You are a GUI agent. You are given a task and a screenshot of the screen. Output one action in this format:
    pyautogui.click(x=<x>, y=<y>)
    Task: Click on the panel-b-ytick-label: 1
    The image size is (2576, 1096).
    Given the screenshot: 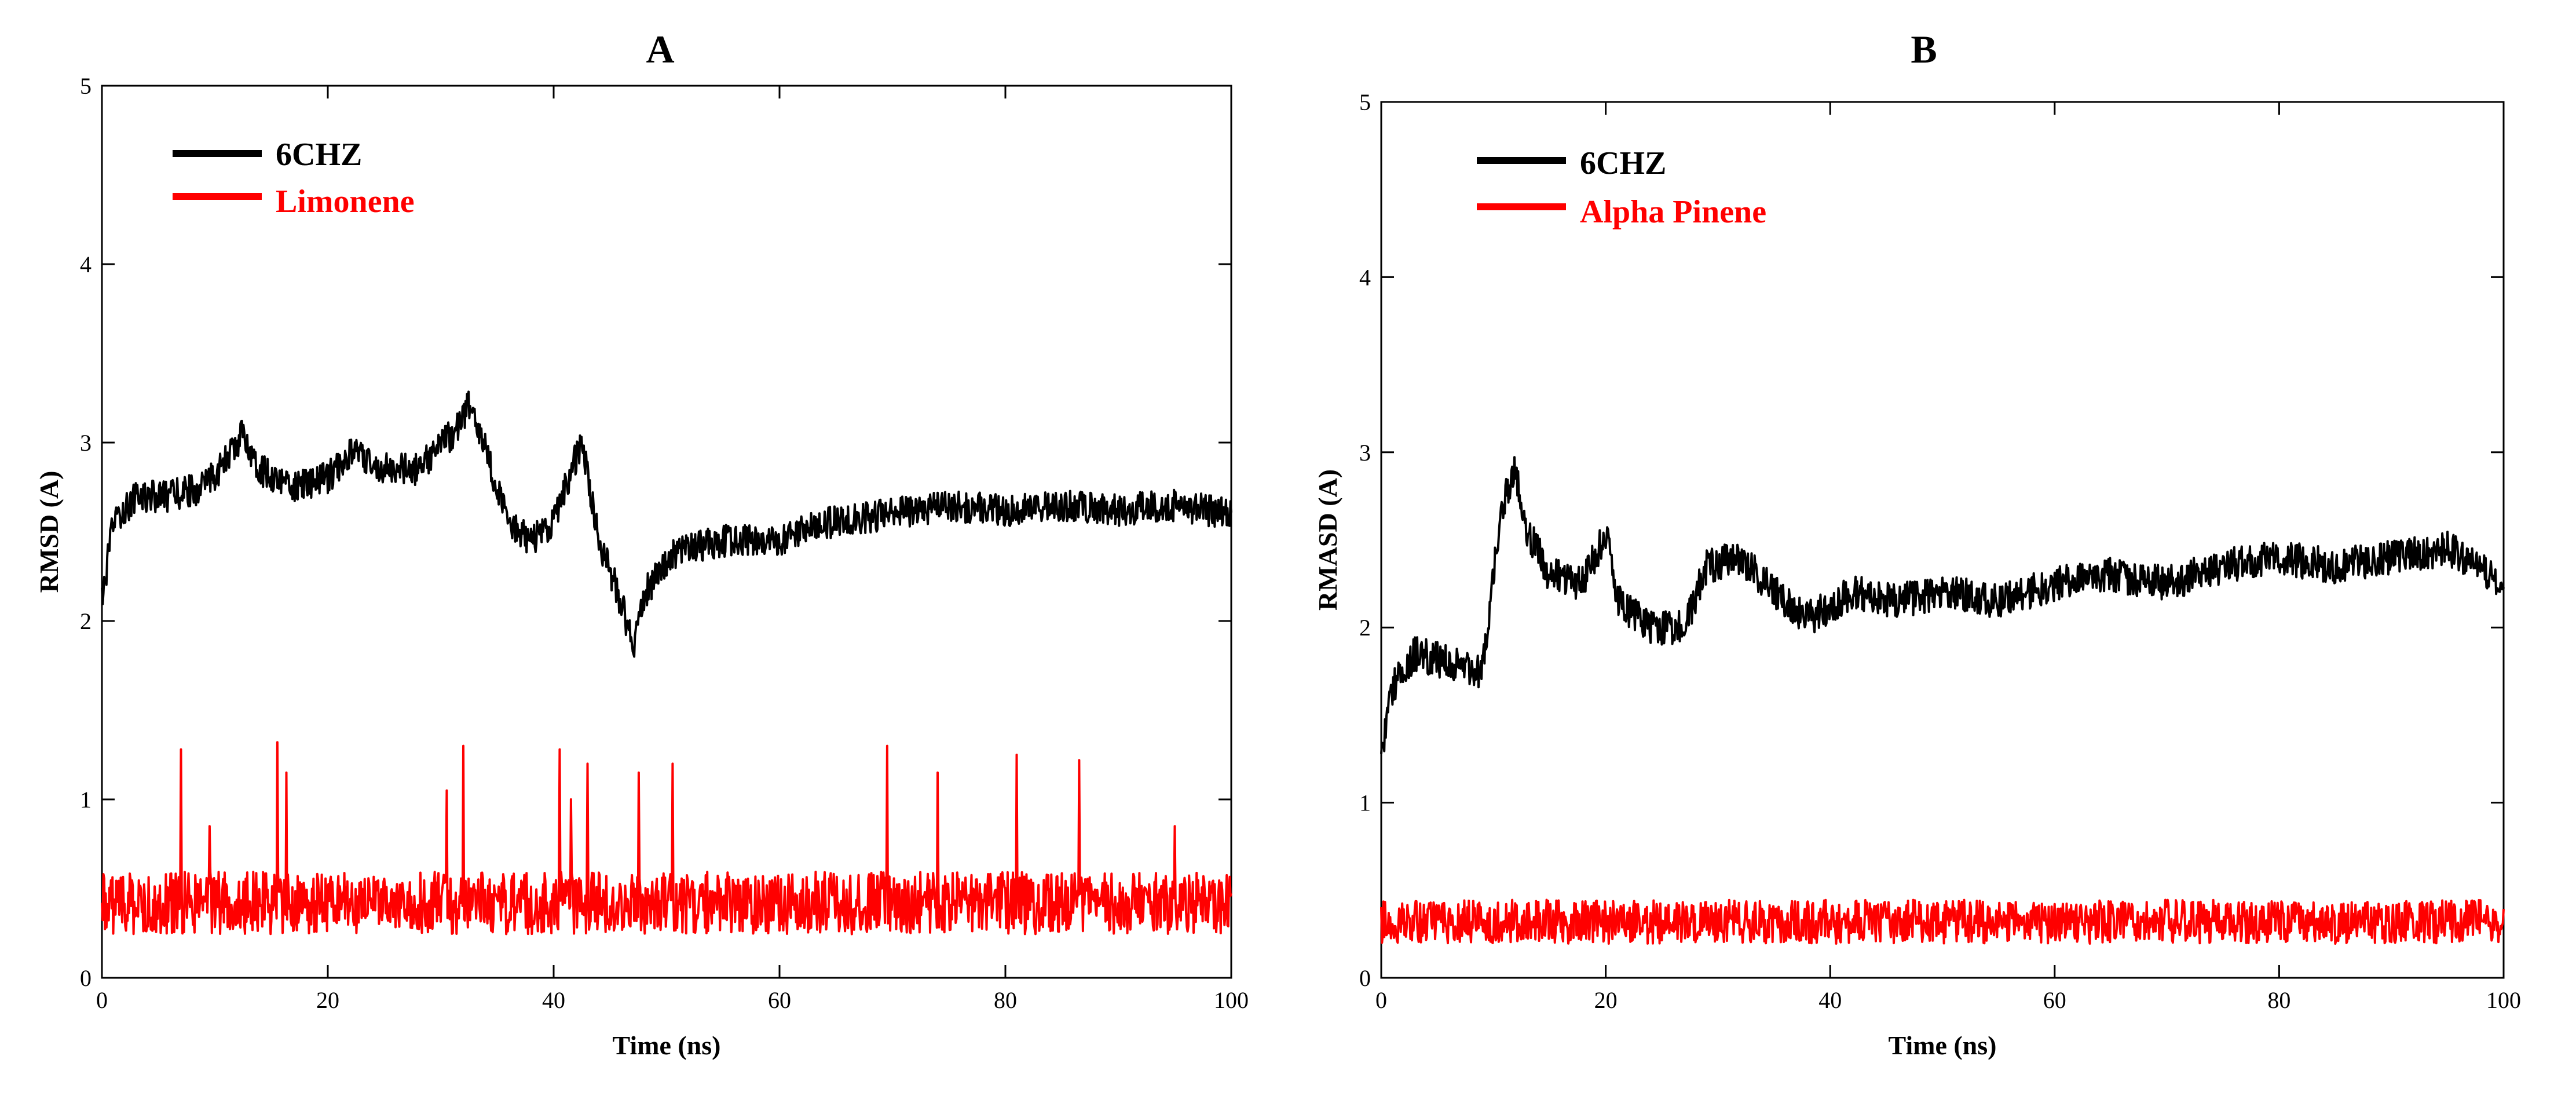 What is the action you would take?
    pyautogui.click(x=1365, y=803)
    